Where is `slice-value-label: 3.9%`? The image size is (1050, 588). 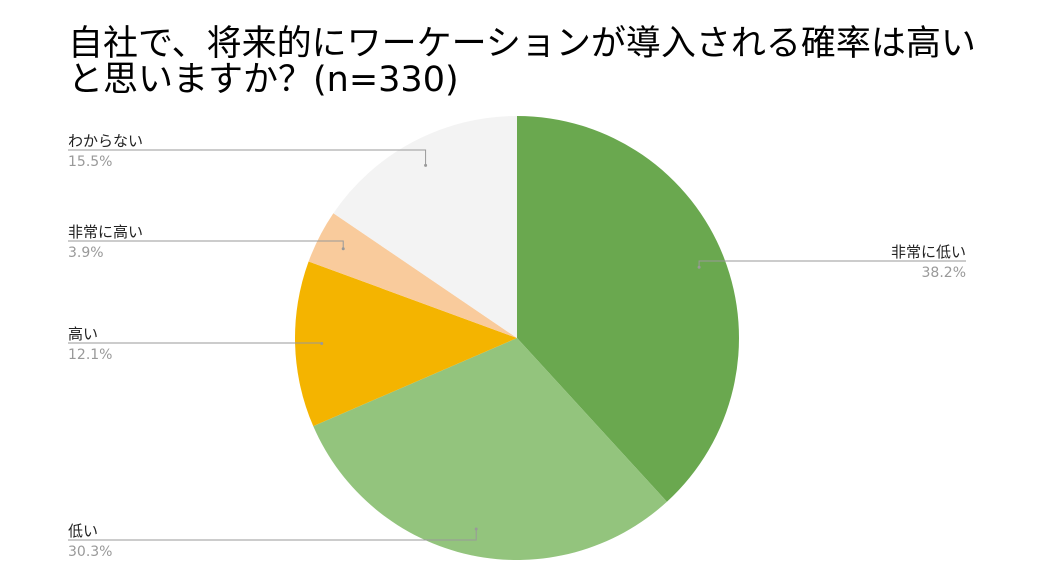
slice-value-label: 3.9% is located at coordinates (86, 253).